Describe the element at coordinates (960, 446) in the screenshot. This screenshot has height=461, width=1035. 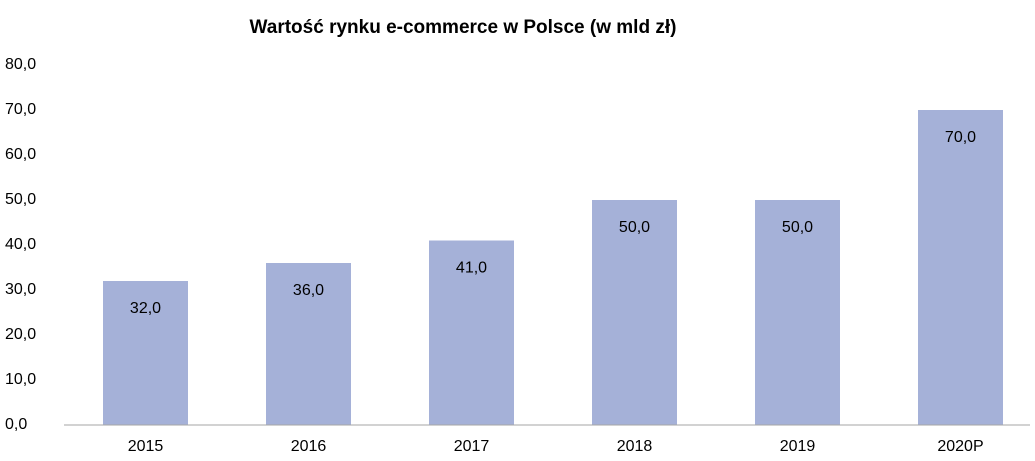
I see `x-tick-label: 2020P` at that location.